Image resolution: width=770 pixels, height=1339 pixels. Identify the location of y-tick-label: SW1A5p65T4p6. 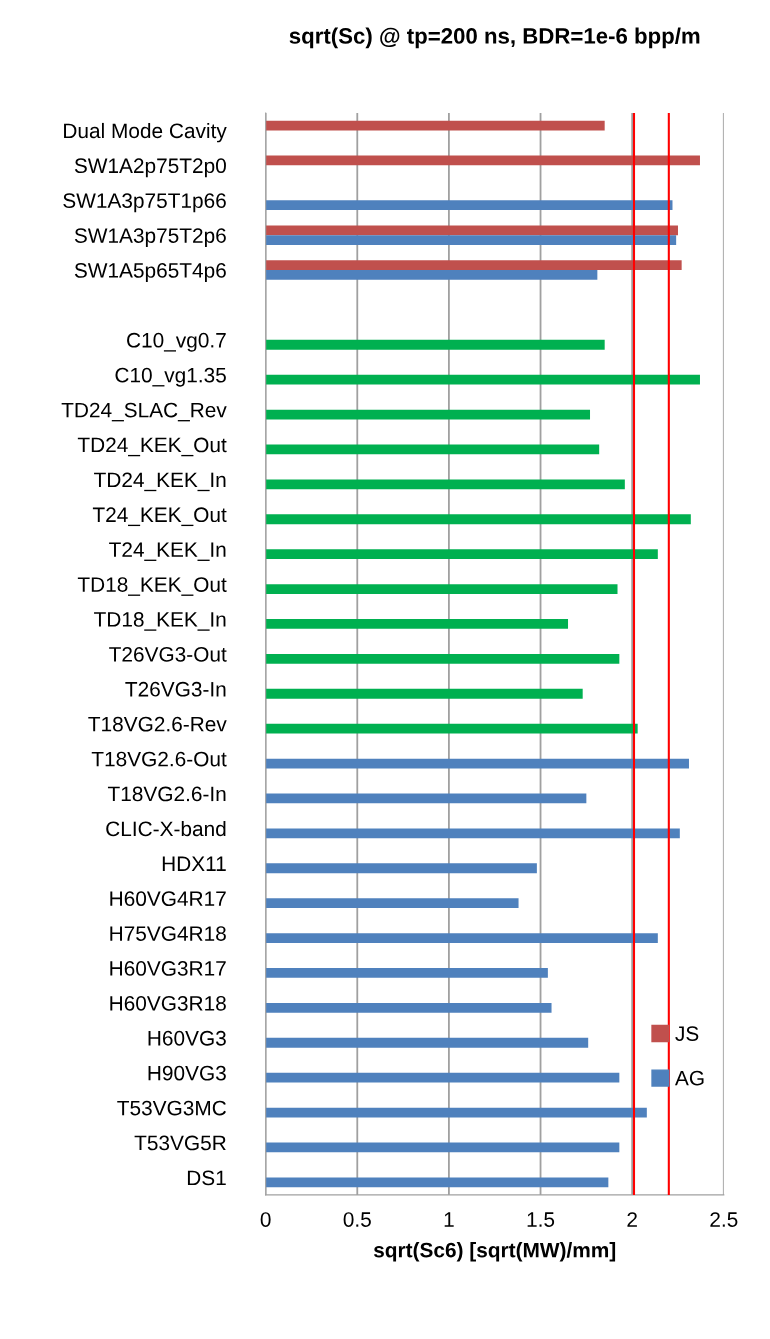
(150, 272).